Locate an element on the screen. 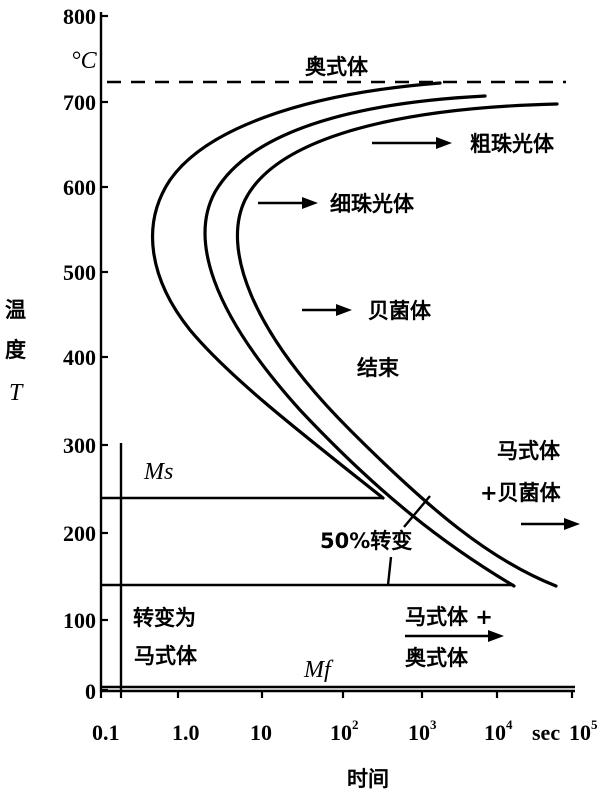  arrow-martensite-bainite is located at coordinates (550, 524).